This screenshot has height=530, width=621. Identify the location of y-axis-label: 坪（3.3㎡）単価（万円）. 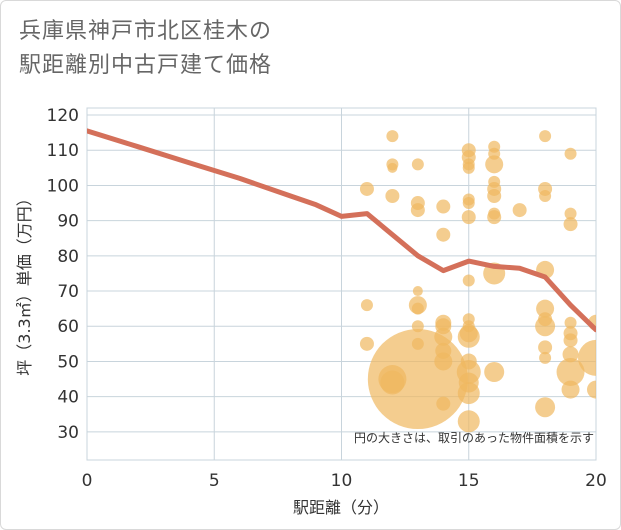
(24, 282).